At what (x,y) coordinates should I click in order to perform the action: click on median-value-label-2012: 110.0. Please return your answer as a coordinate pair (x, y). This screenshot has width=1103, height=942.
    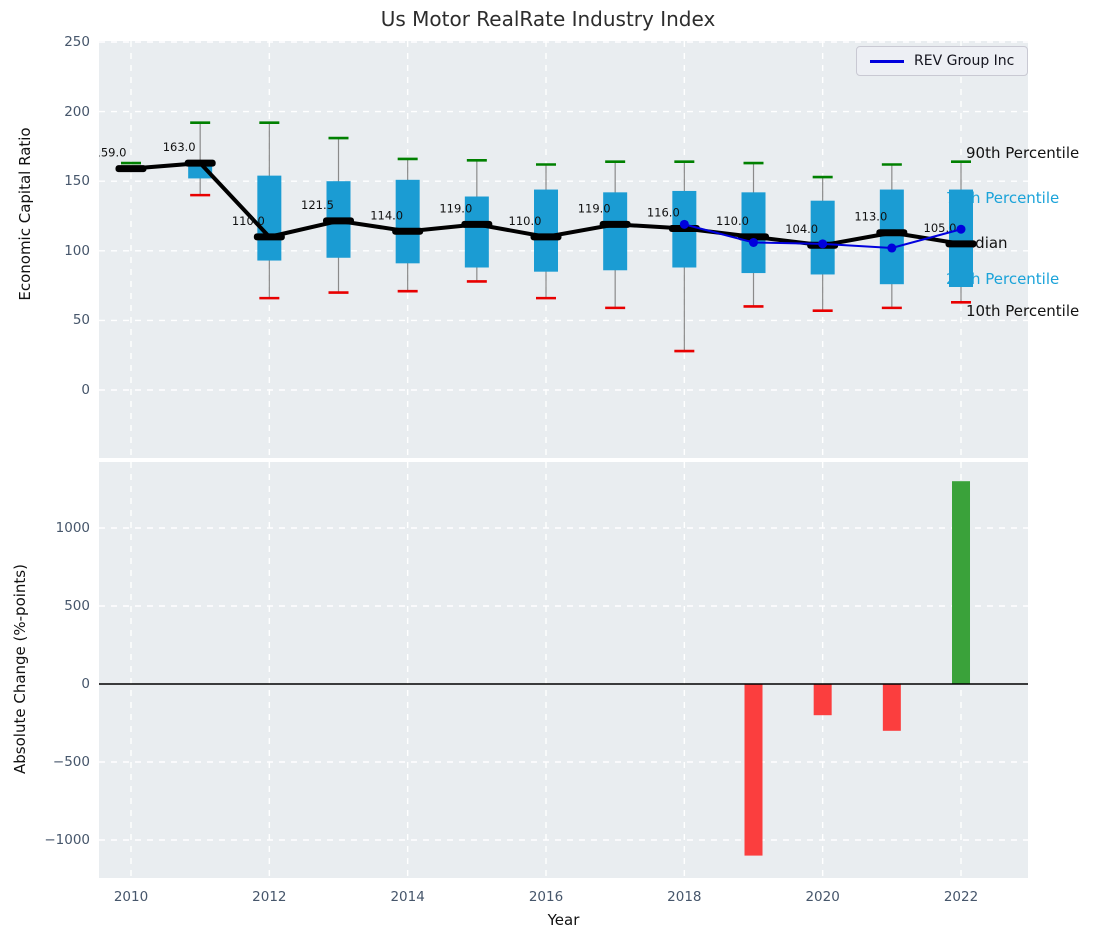
    Looking at the image, I should click on (248, 221).